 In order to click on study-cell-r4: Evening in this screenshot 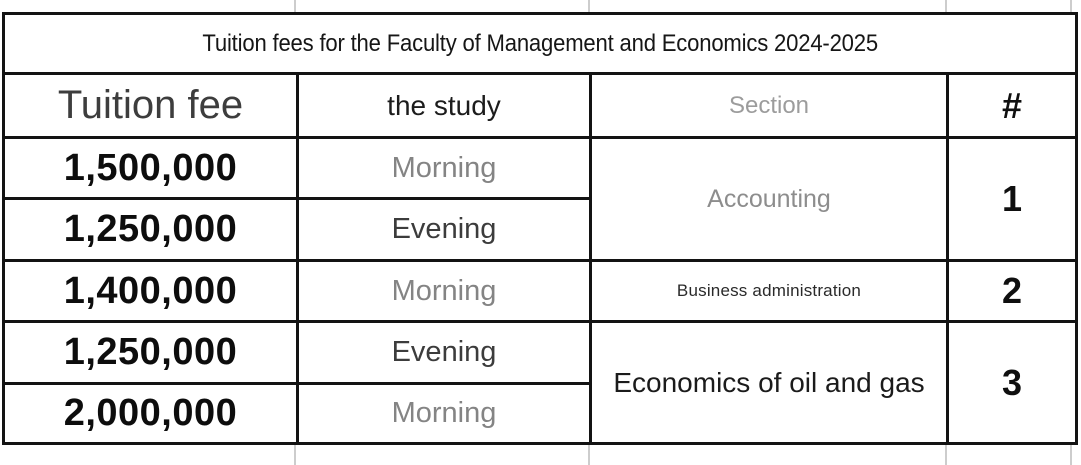, I will do `click(444, 352)`.